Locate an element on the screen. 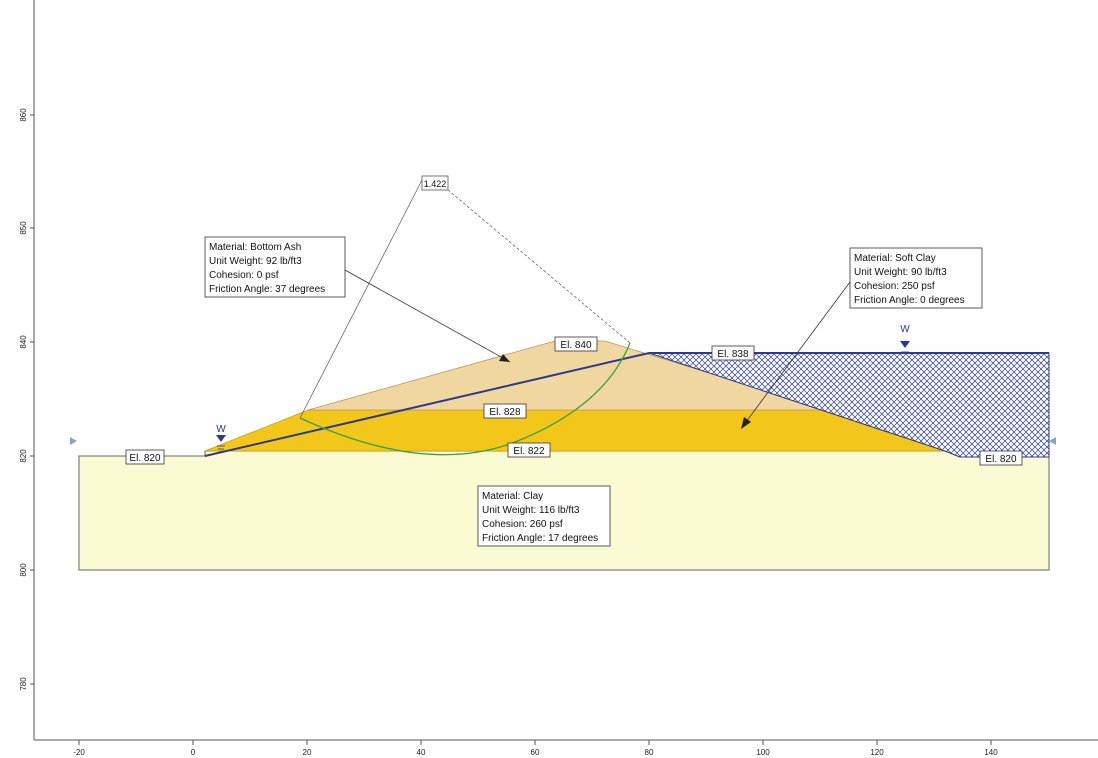 The width and height of the screenshot is (1098, 758). x-tick-label: 20 is located at coordinates (307, 752).